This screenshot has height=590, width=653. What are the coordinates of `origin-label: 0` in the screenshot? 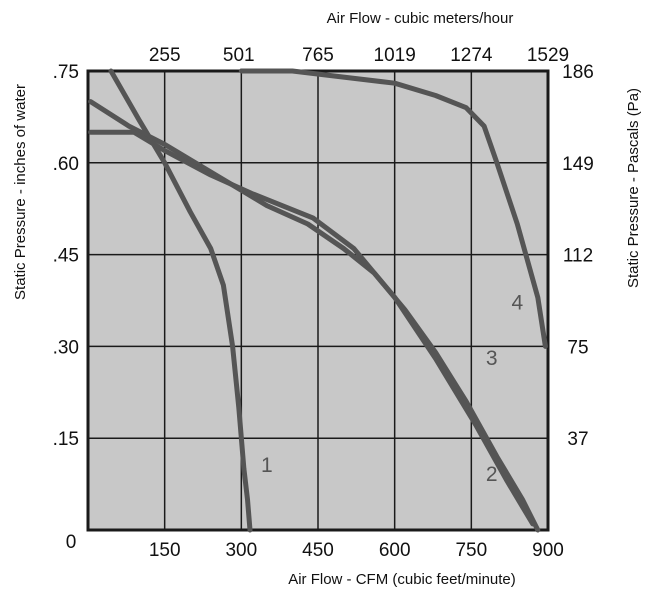 It's located at (71, 542).